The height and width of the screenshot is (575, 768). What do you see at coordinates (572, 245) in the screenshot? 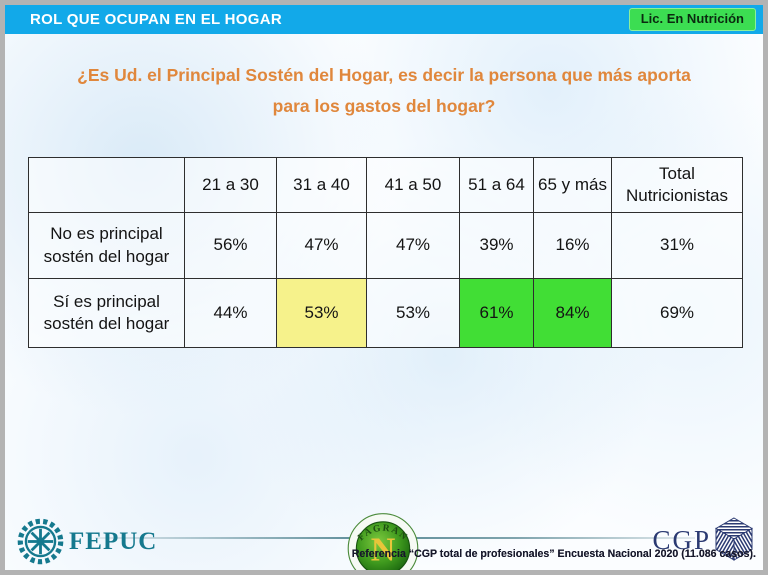
I see `cell-value: 16%` at bounding box center [572, 245].